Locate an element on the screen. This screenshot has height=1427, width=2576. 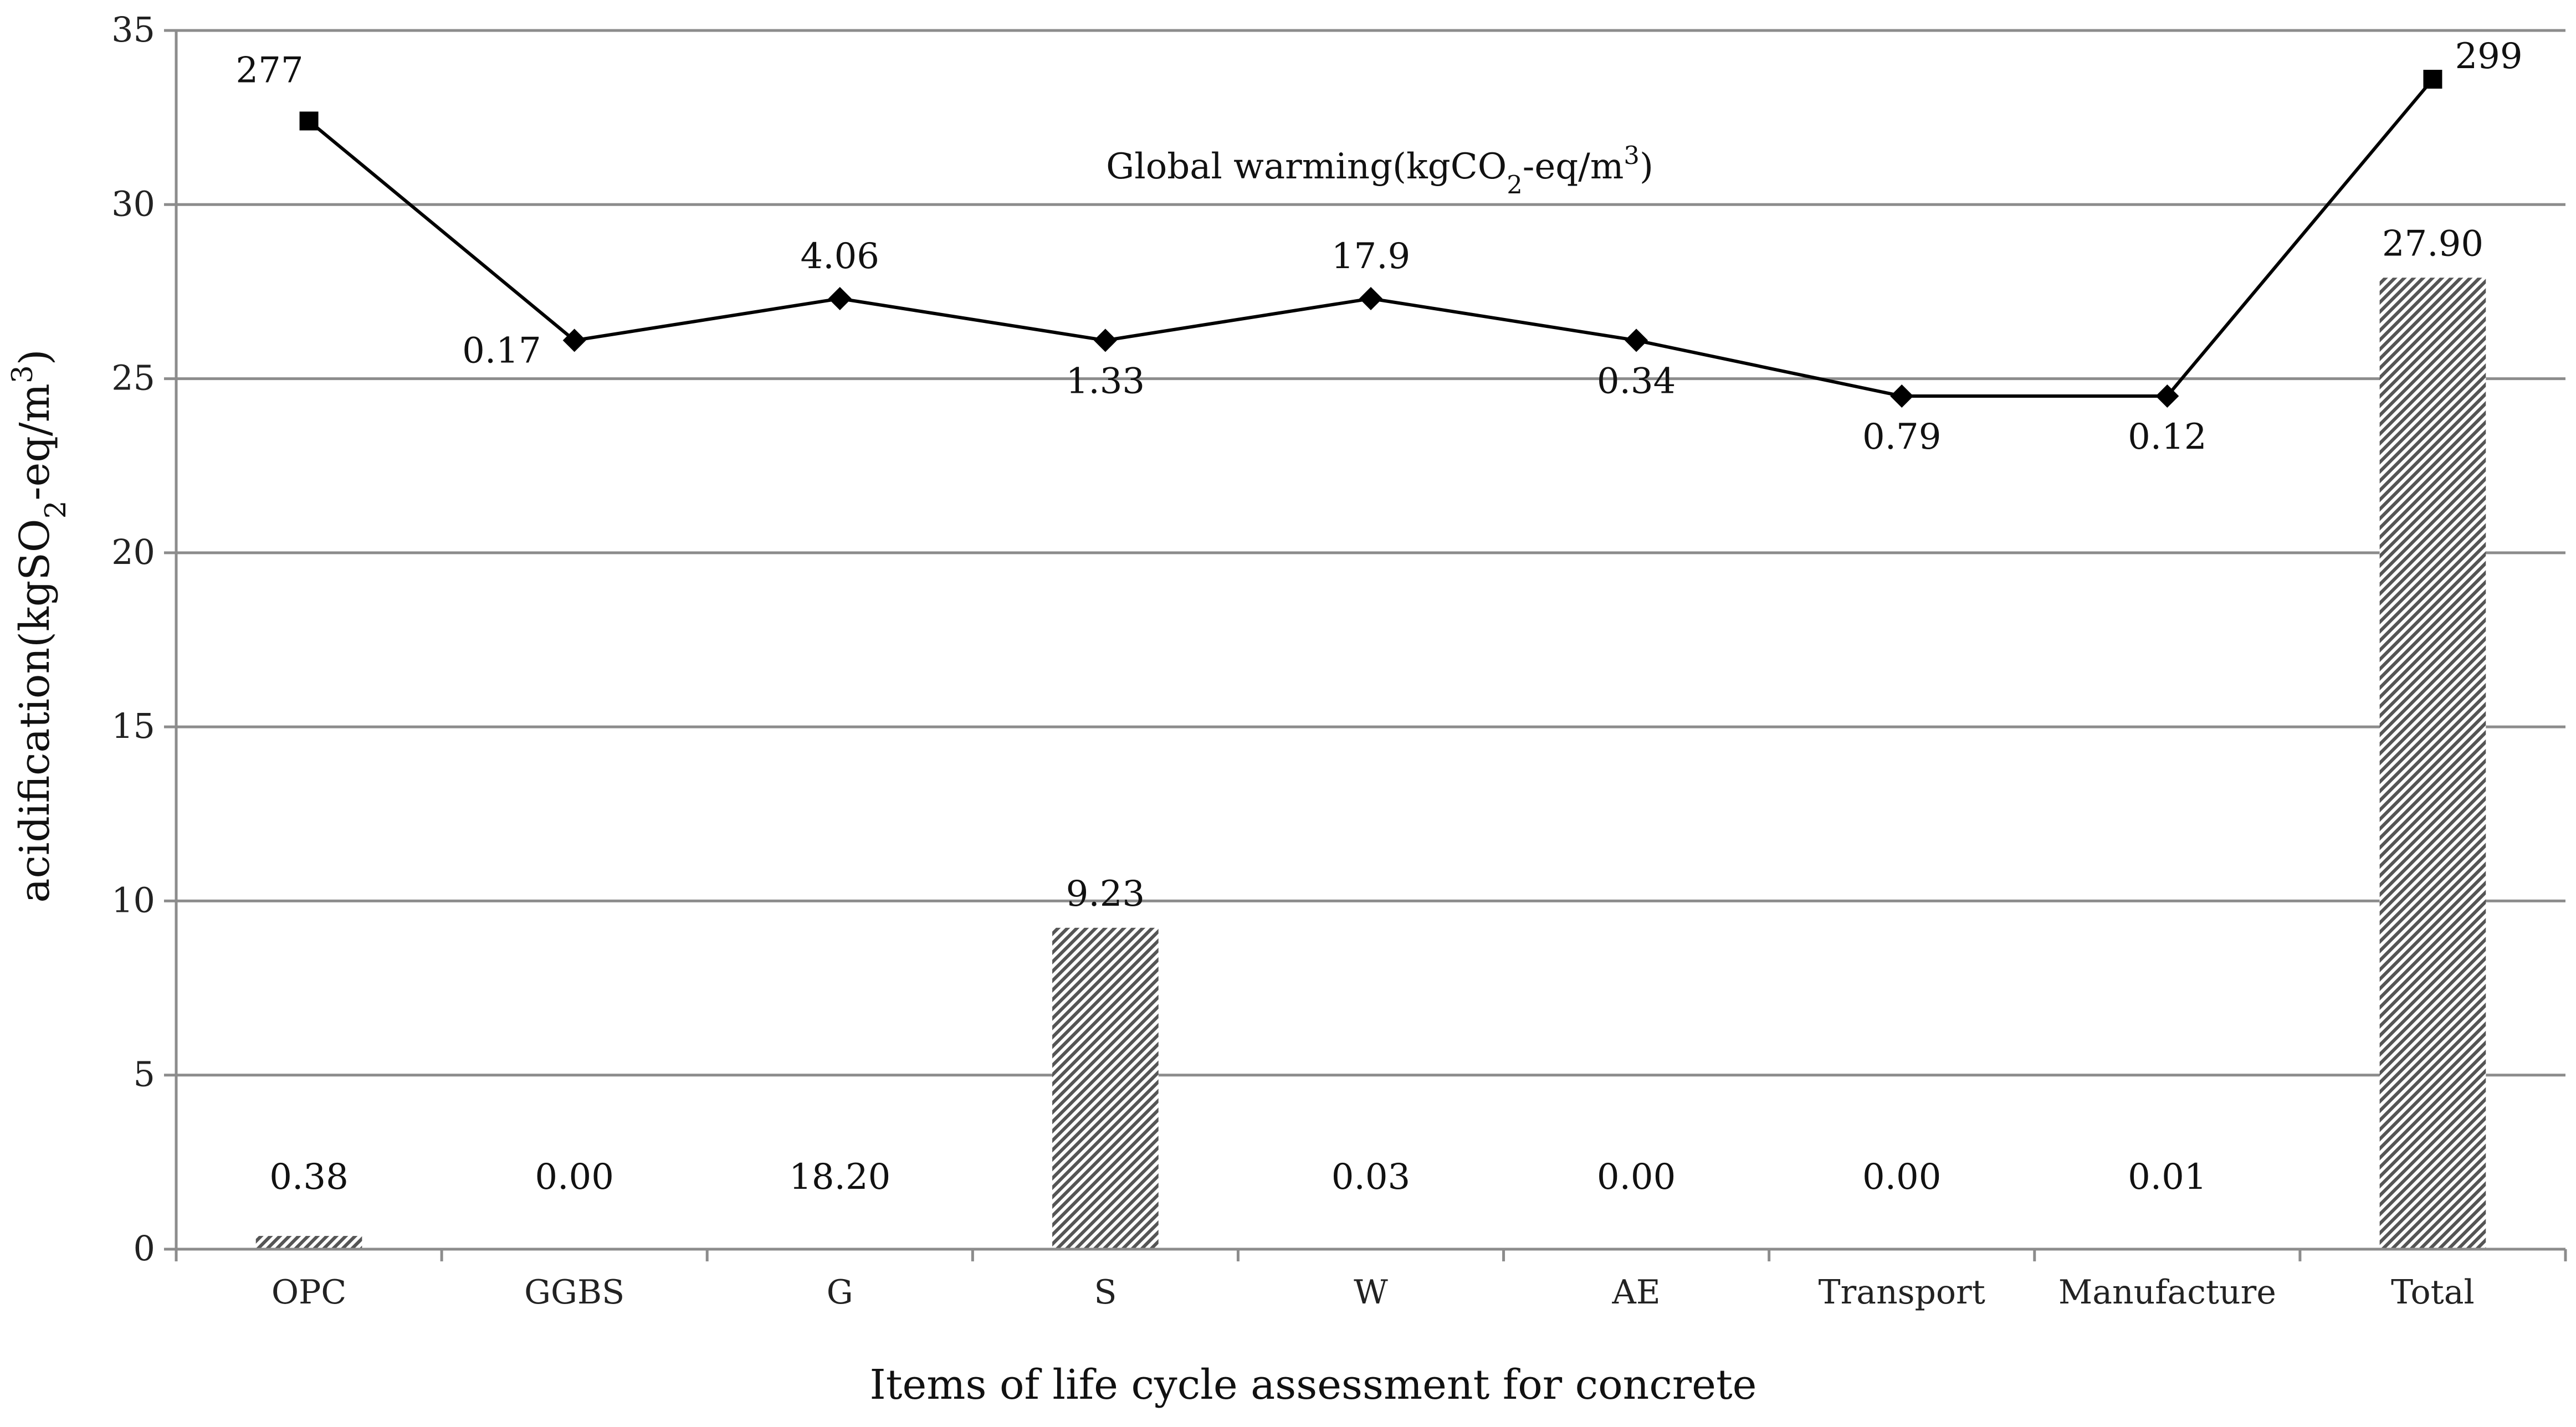
y-tick-label: 0 is located at coordinates (144, 1249).